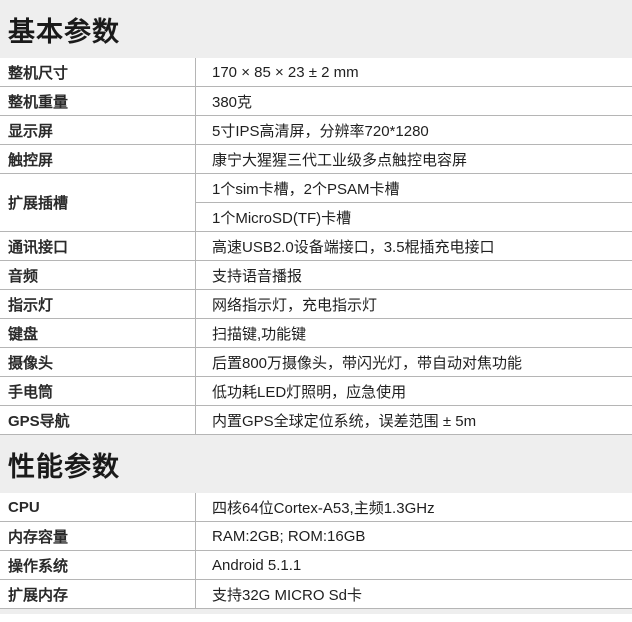 The width and height of the screenshot is (632, 622). I want to click on spec-label: 操作系统, so click(98, 565).